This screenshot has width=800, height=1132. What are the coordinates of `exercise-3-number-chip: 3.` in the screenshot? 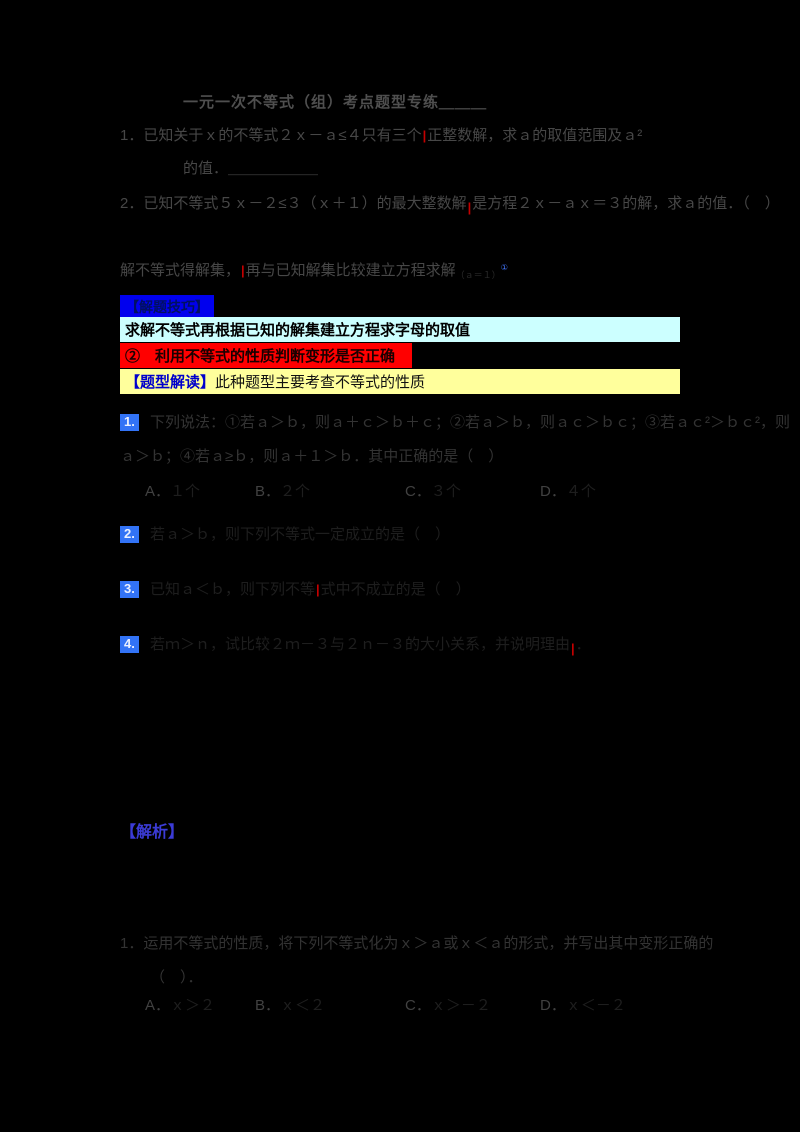 It's located at (129, 589).